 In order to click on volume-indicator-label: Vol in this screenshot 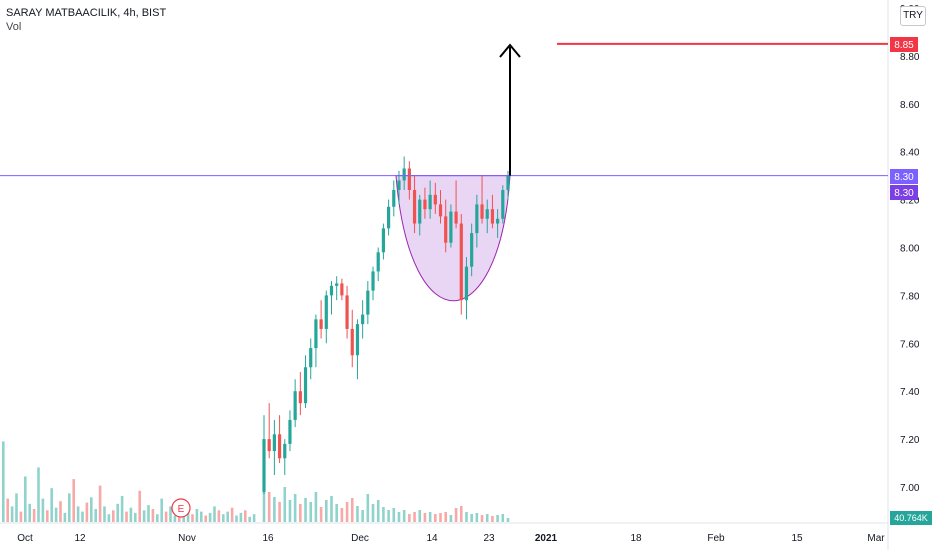, I will do `click(14, 27)`.